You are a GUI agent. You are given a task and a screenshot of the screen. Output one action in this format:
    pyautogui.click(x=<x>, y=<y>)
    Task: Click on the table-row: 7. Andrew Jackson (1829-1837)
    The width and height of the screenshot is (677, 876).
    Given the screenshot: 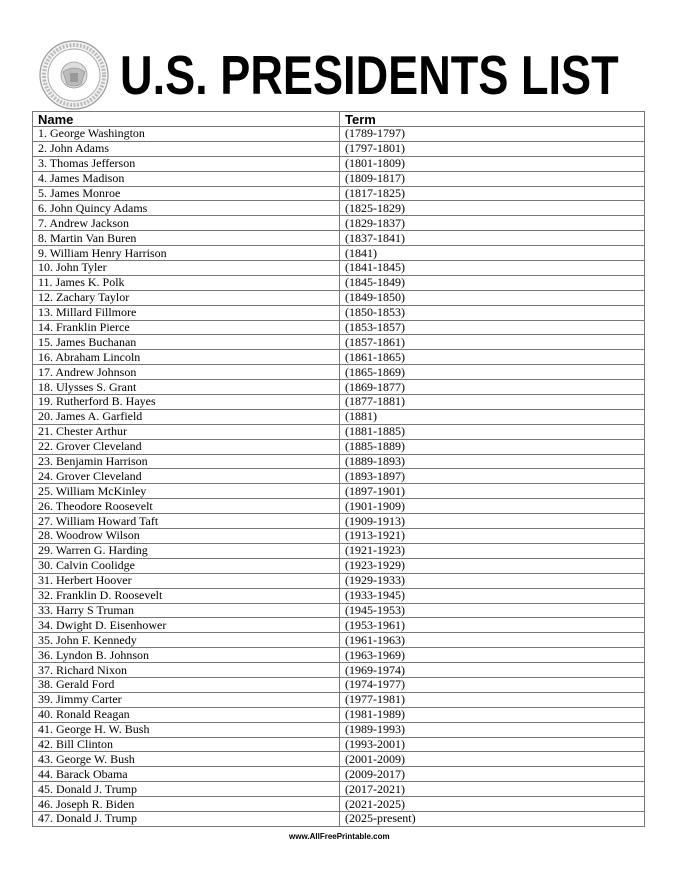 What is the action you would take?
    pyautogui.click(x=338, y=223)
    